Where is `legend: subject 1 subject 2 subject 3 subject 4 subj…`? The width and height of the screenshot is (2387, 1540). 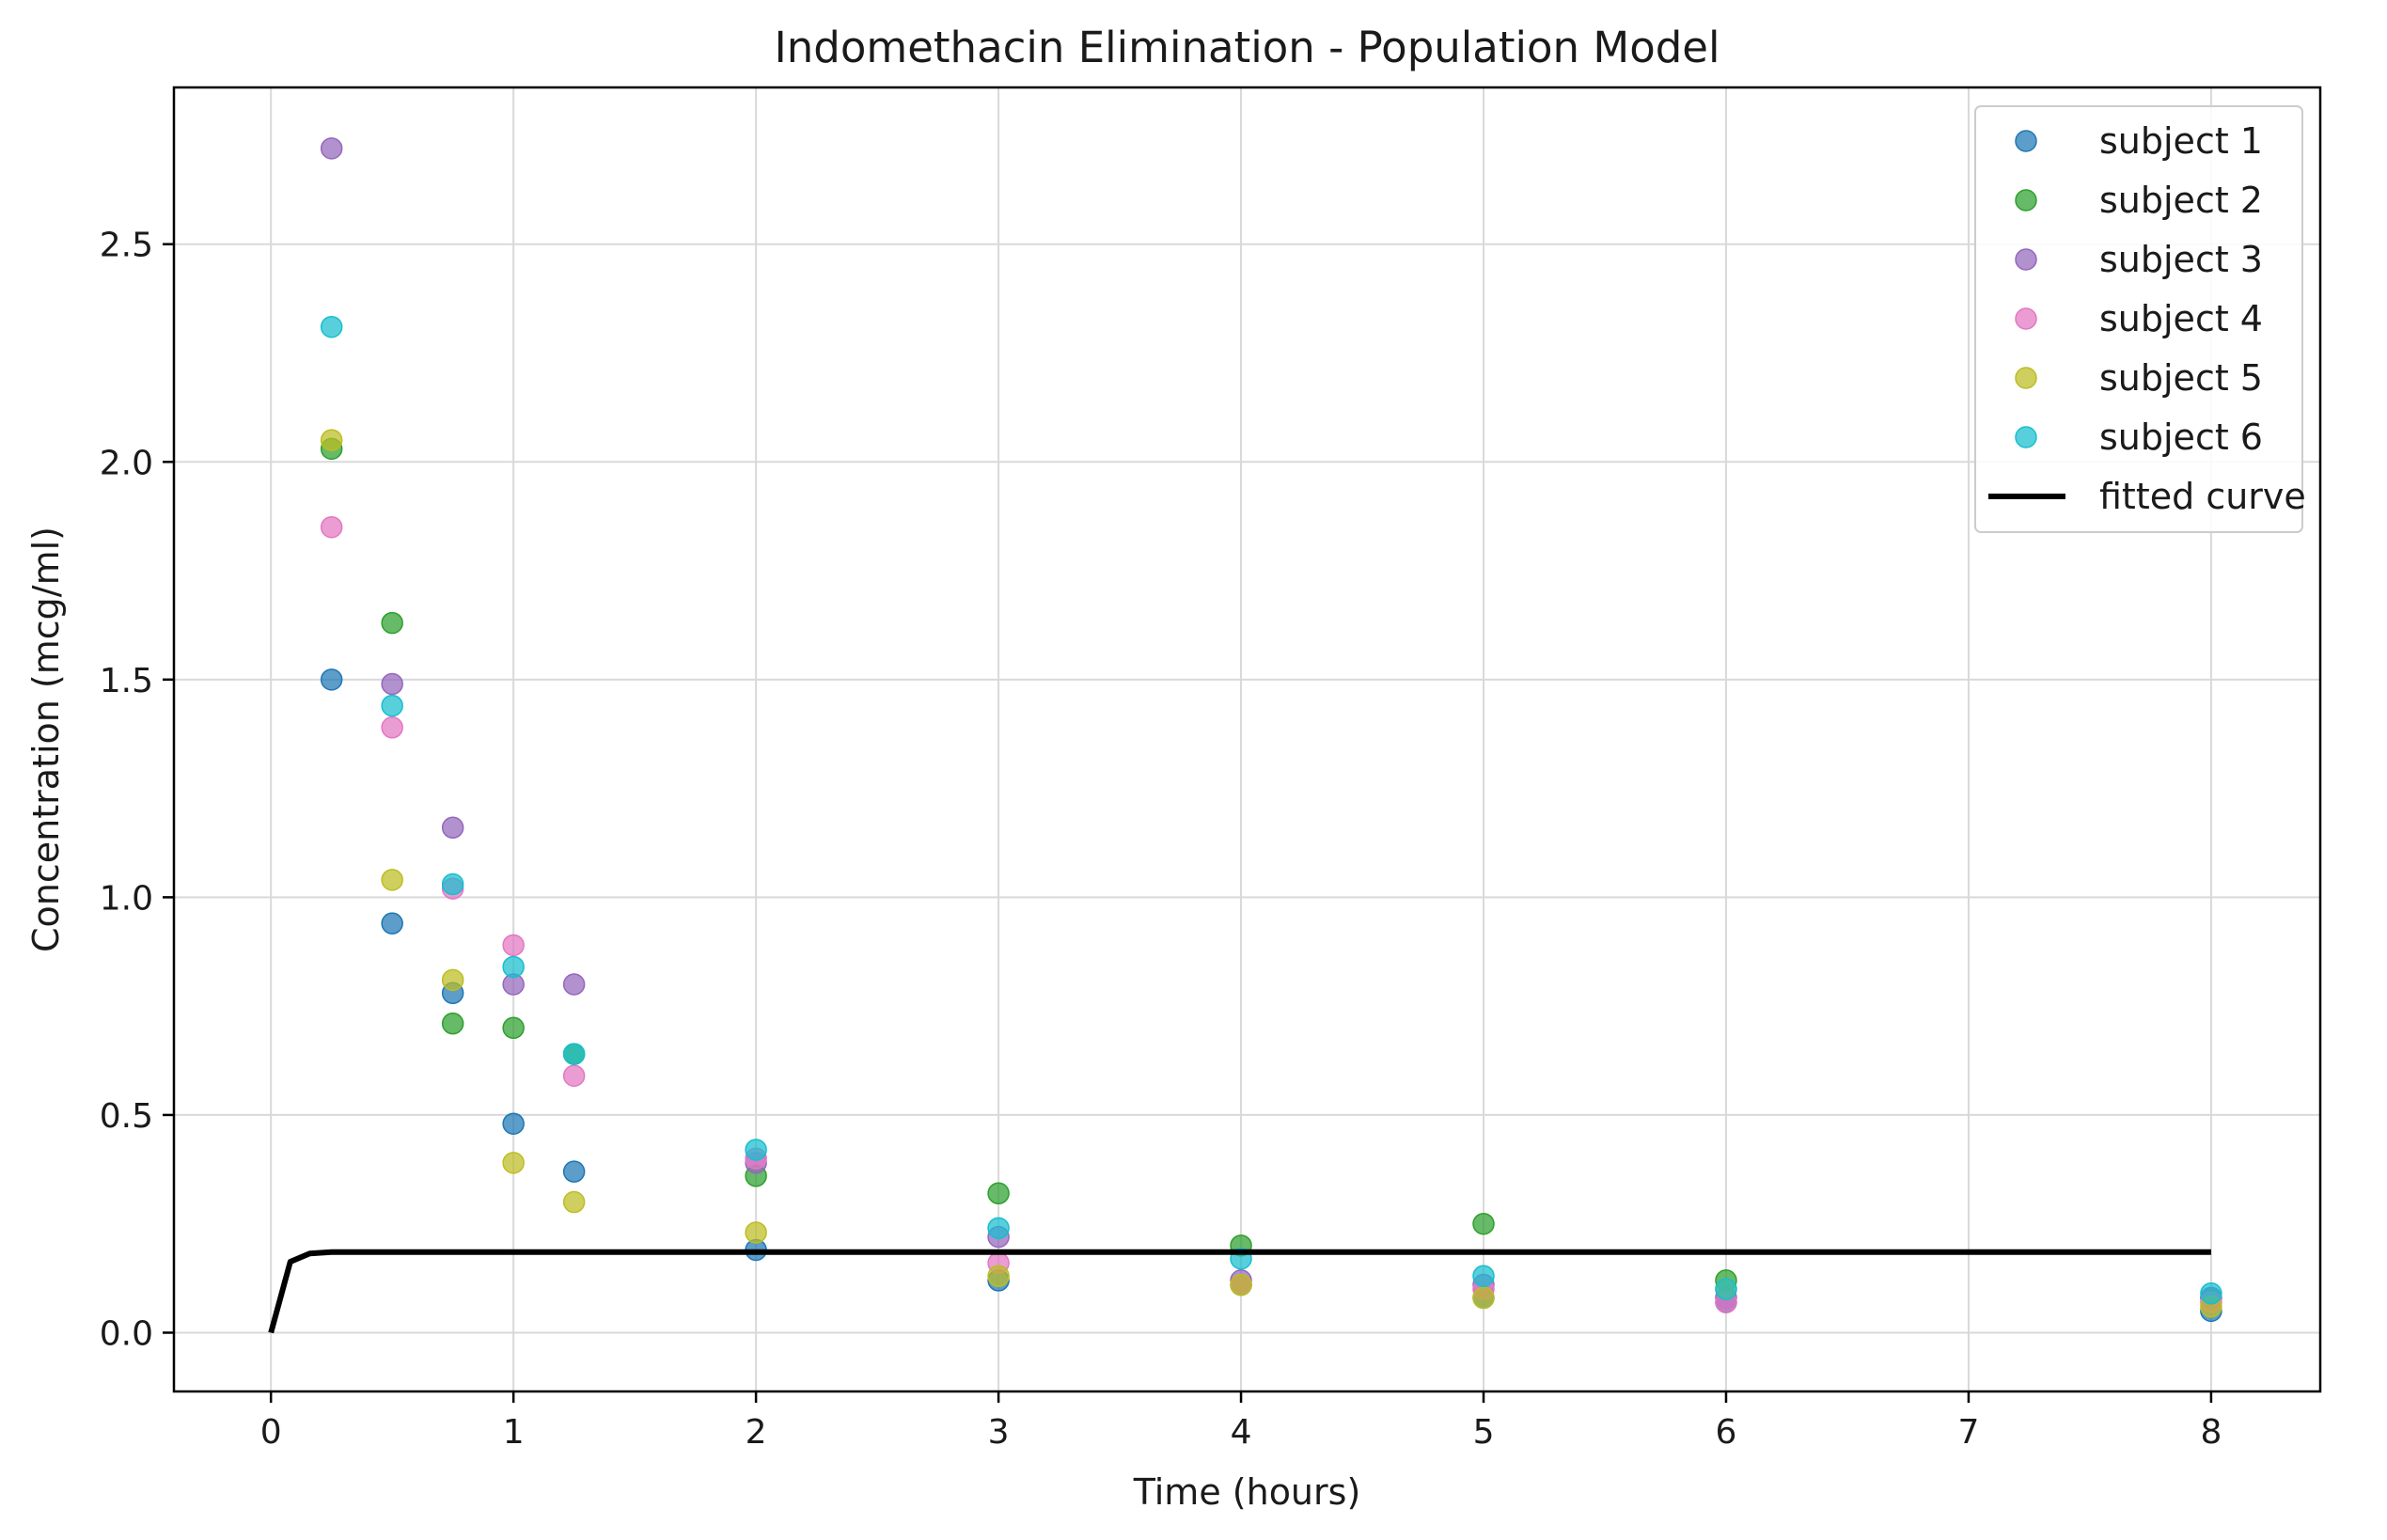 legend: subject 1 subject 2 subject 3 subject 4 subj… is located at coordinates (2140, 319).